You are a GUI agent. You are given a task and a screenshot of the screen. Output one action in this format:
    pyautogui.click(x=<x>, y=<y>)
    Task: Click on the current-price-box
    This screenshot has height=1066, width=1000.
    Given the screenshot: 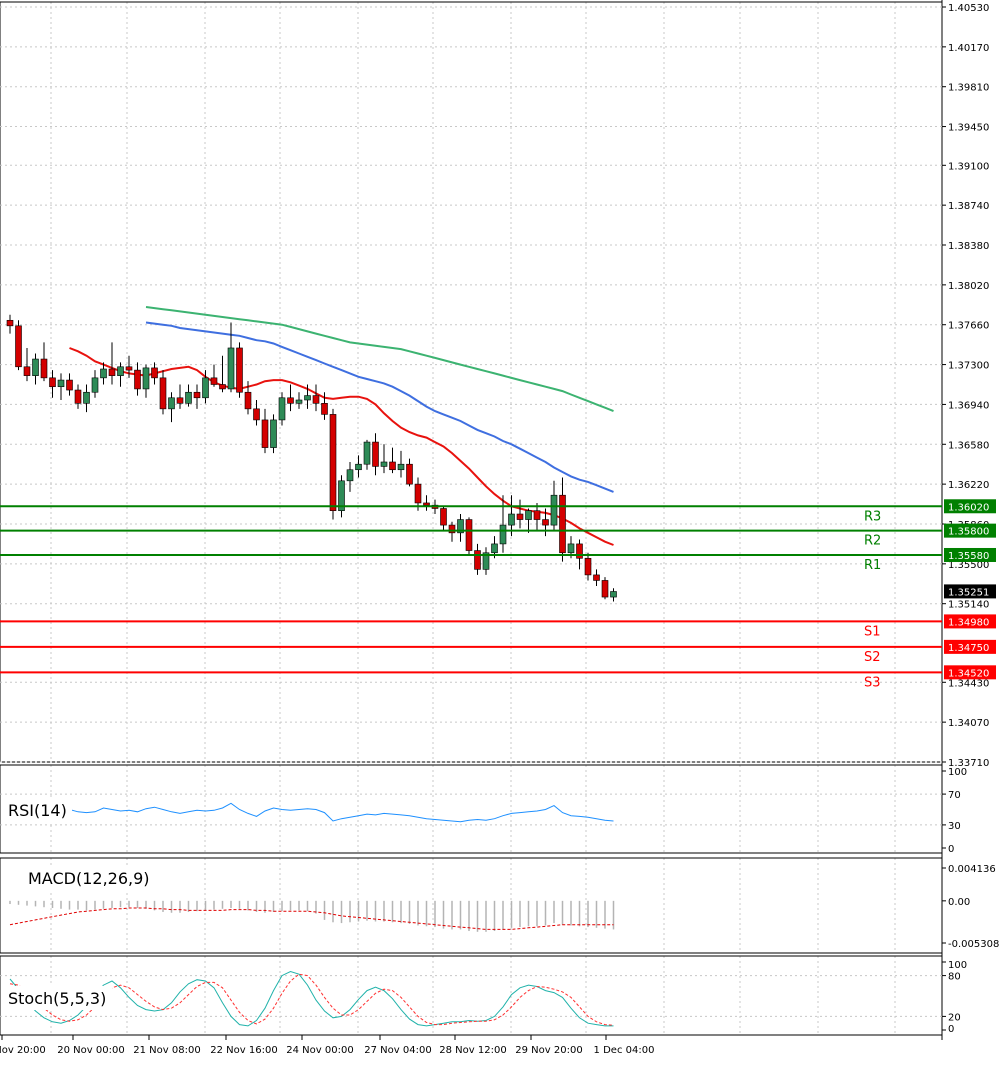 What is the action you would take?
    pyautogui.click(x=970, y=591)
    